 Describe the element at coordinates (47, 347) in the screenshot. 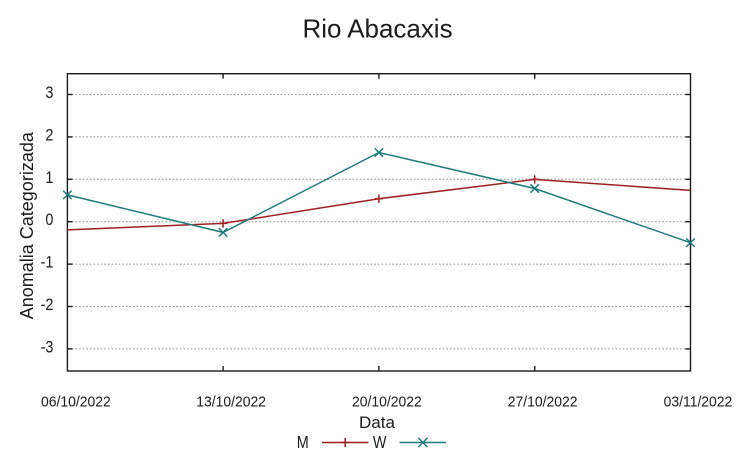

I see `svg-text: -3` at that location.